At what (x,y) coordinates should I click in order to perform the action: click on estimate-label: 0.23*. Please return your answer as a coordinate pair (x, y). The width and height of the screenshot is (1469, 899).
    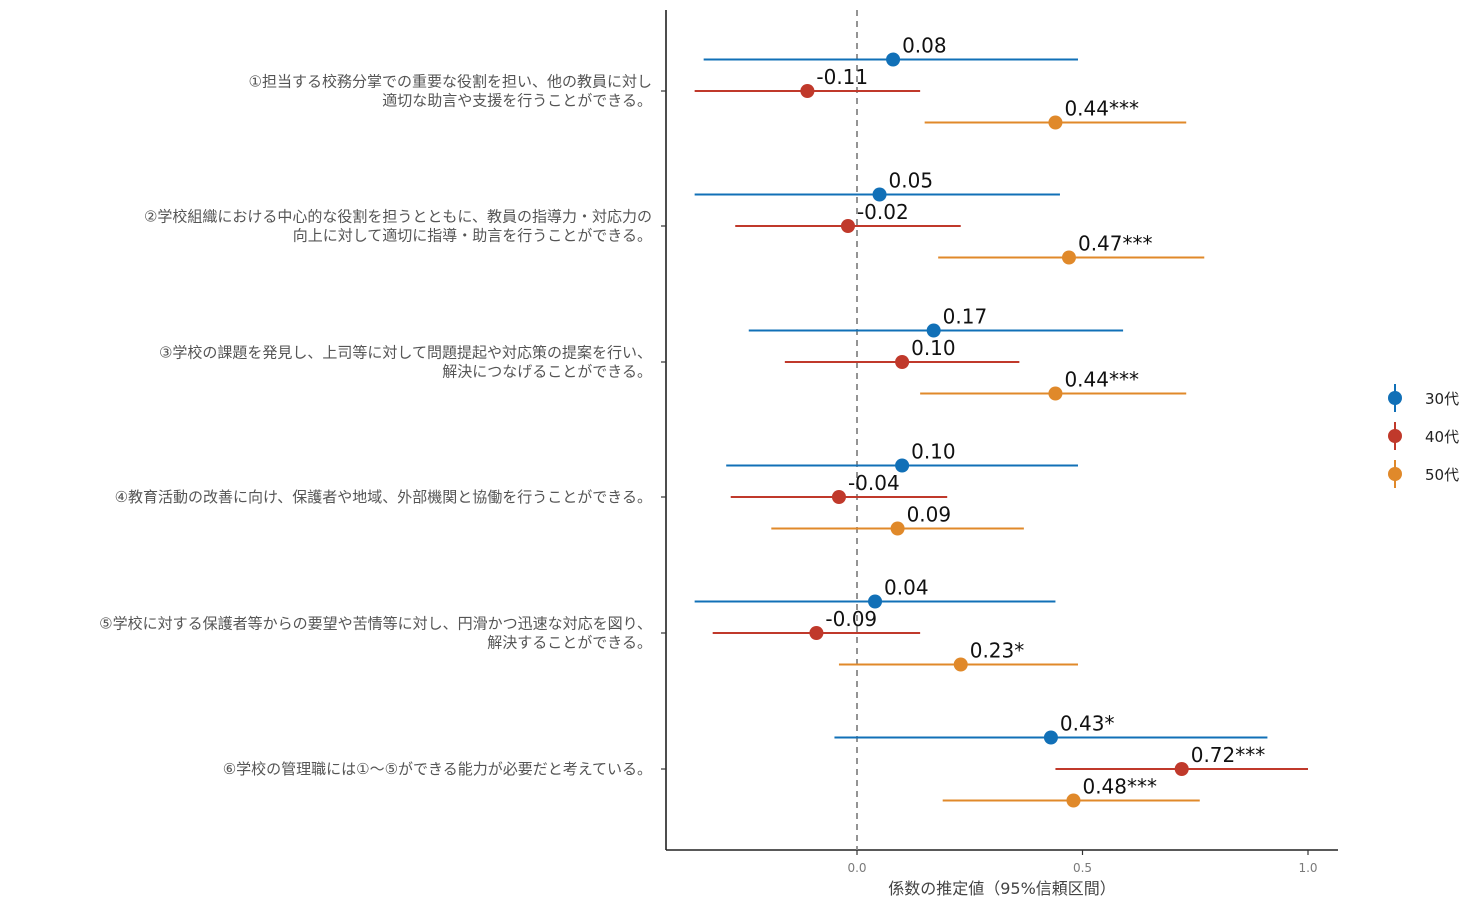
    Looking at the image, I should click on (997, 651).